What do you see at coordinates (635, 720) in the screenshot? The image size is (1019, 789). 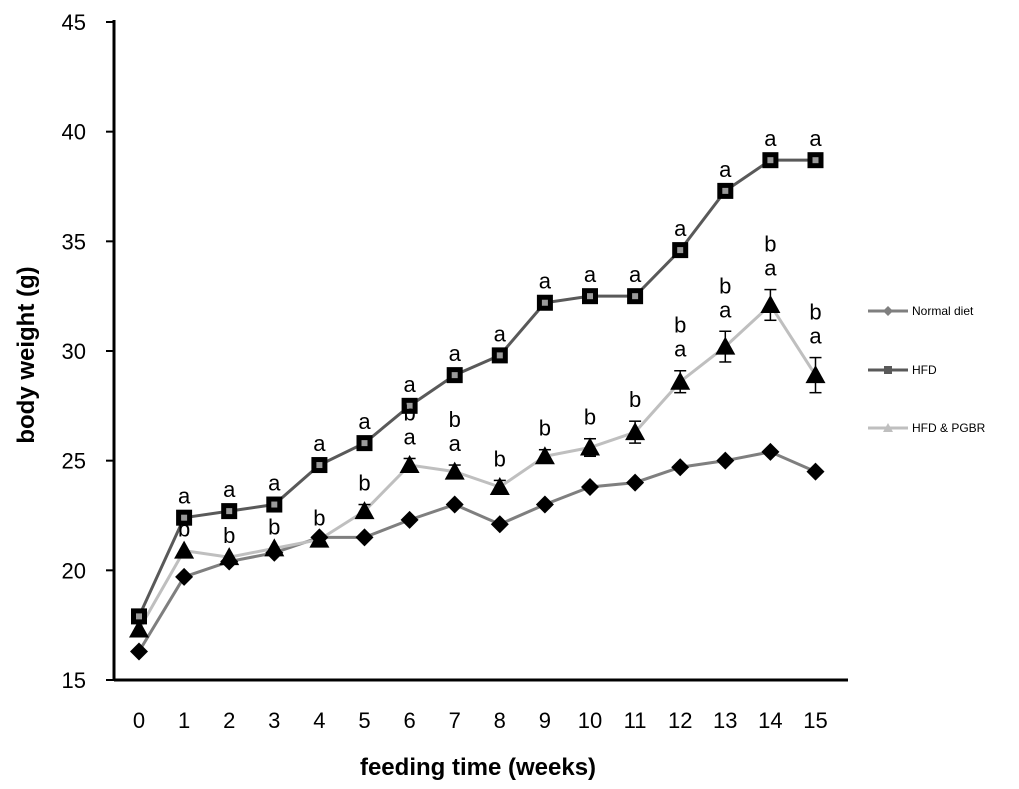 I see `x-tick-label: 11` at bounding box center [635, 720].